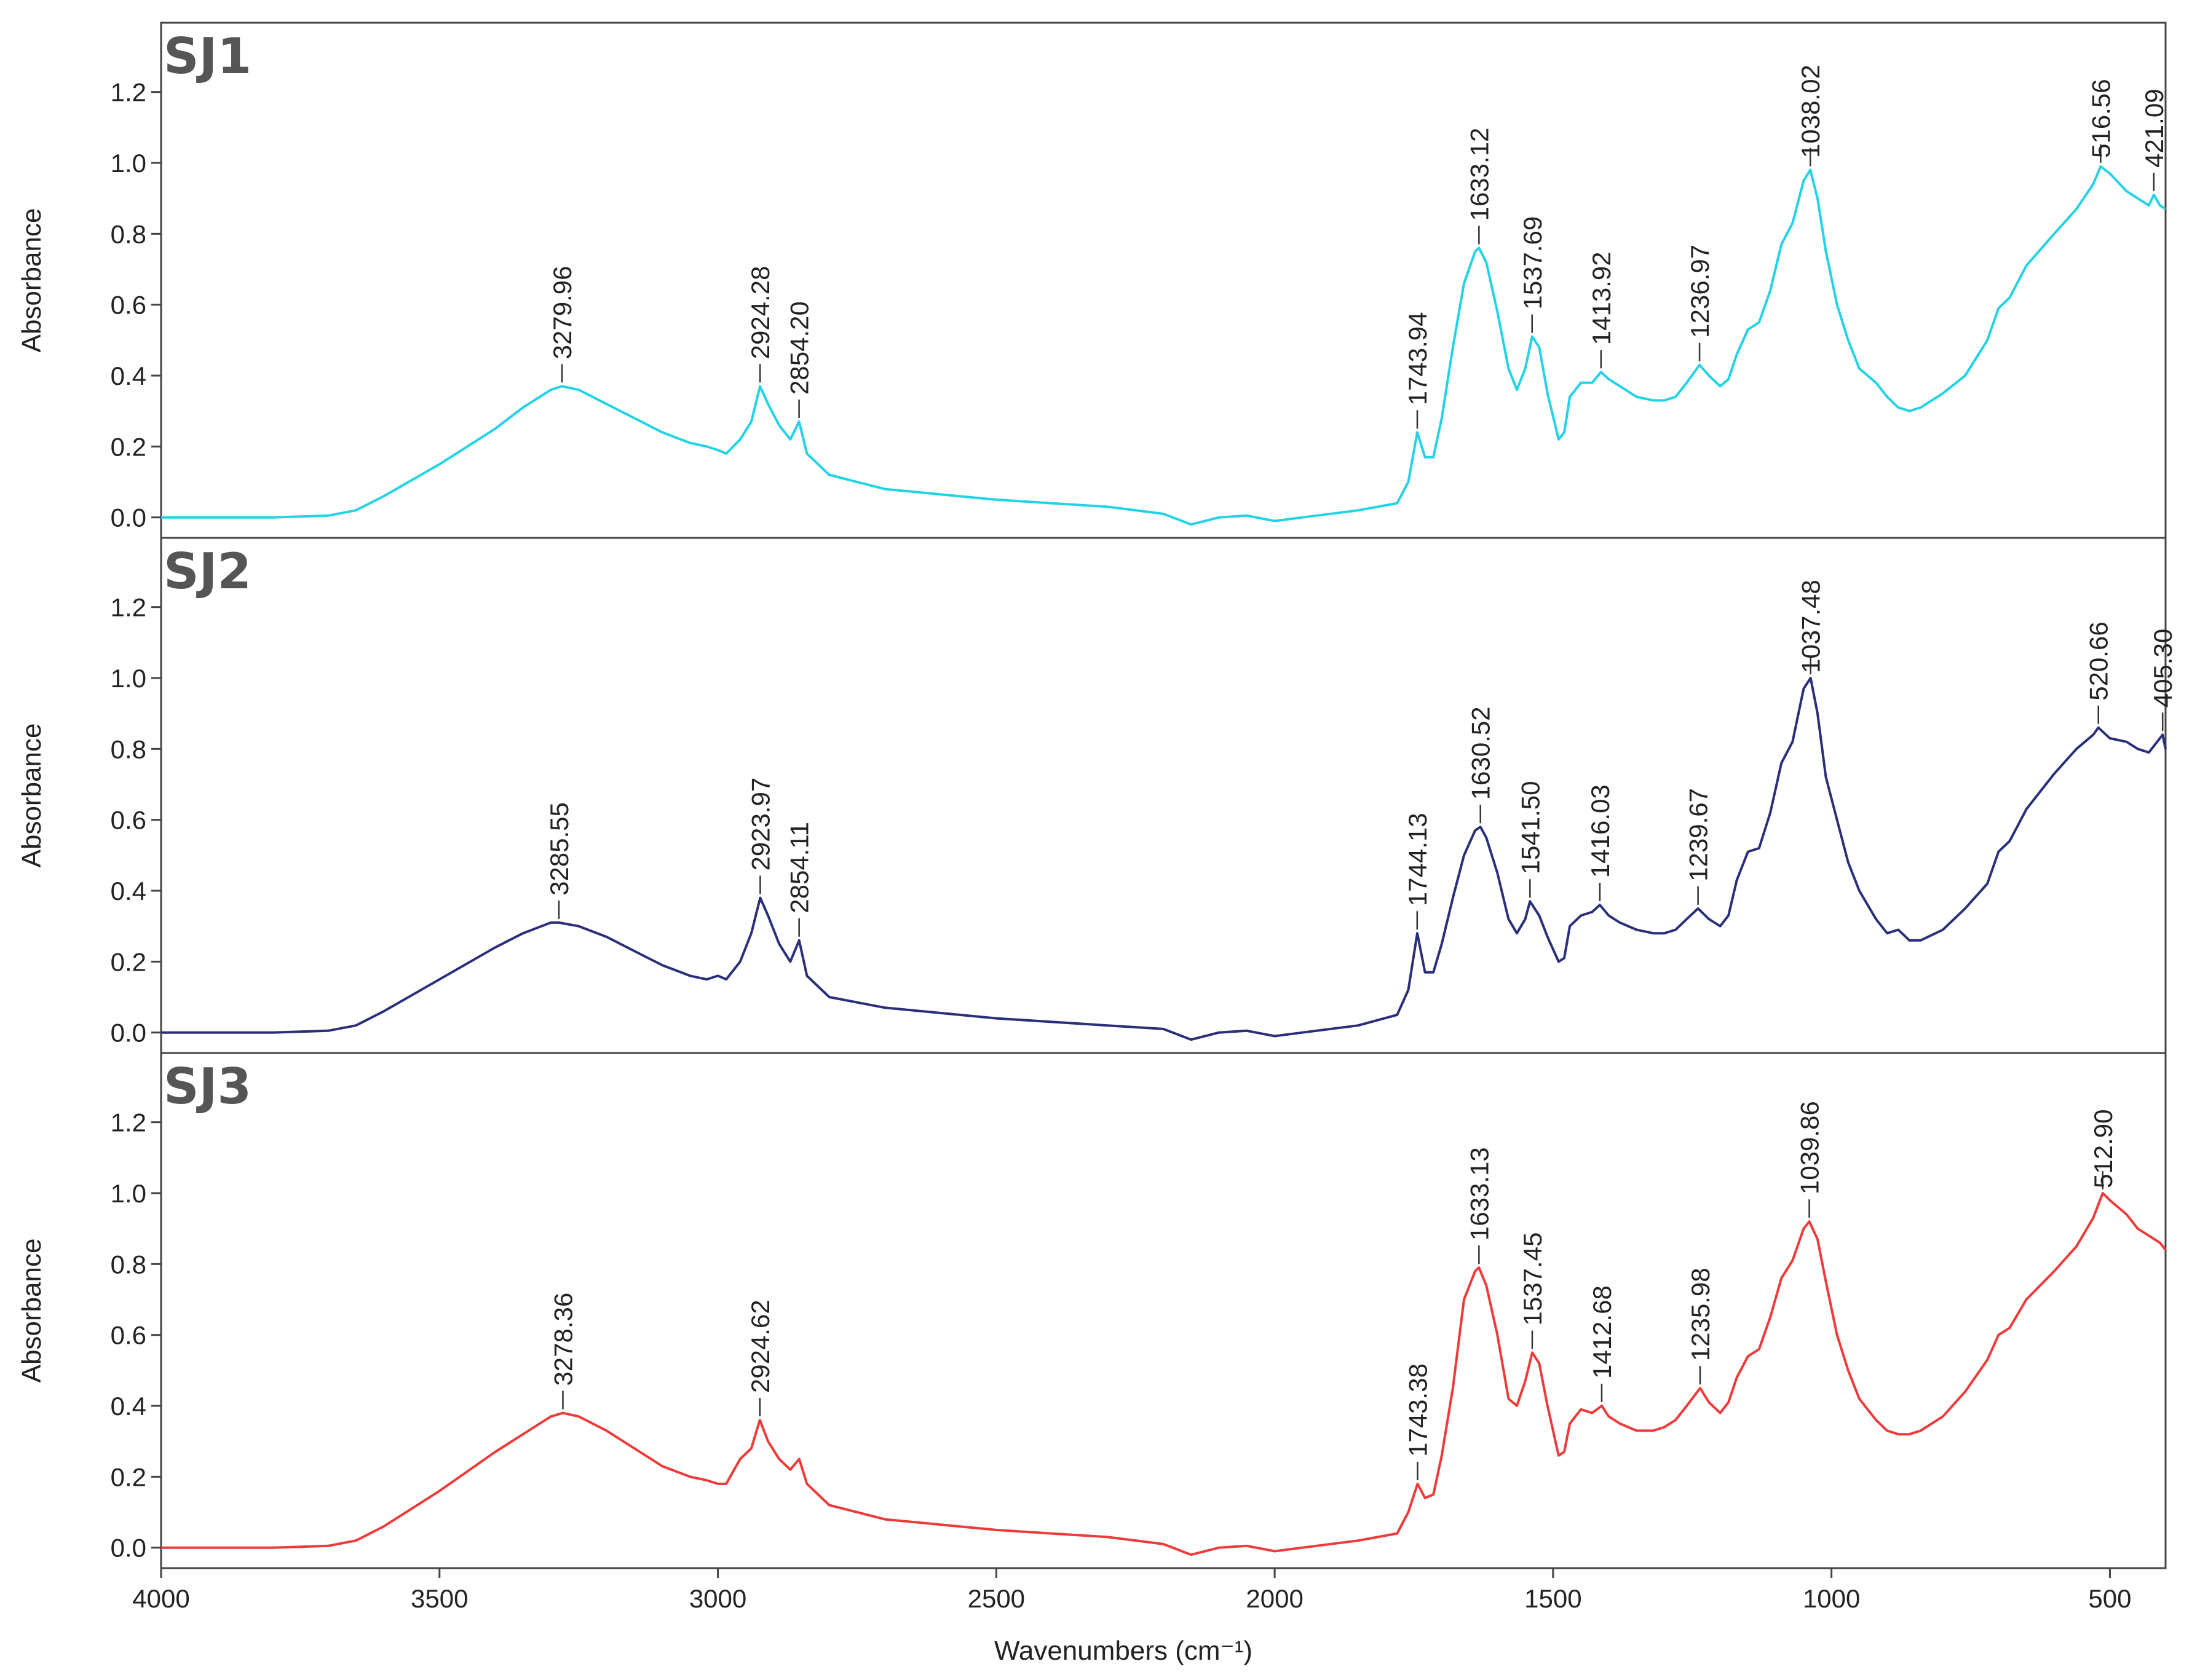  Describe the element at coordinates (800, 867) in the screenshot. I see `peak-label: 2854.11` at that location.